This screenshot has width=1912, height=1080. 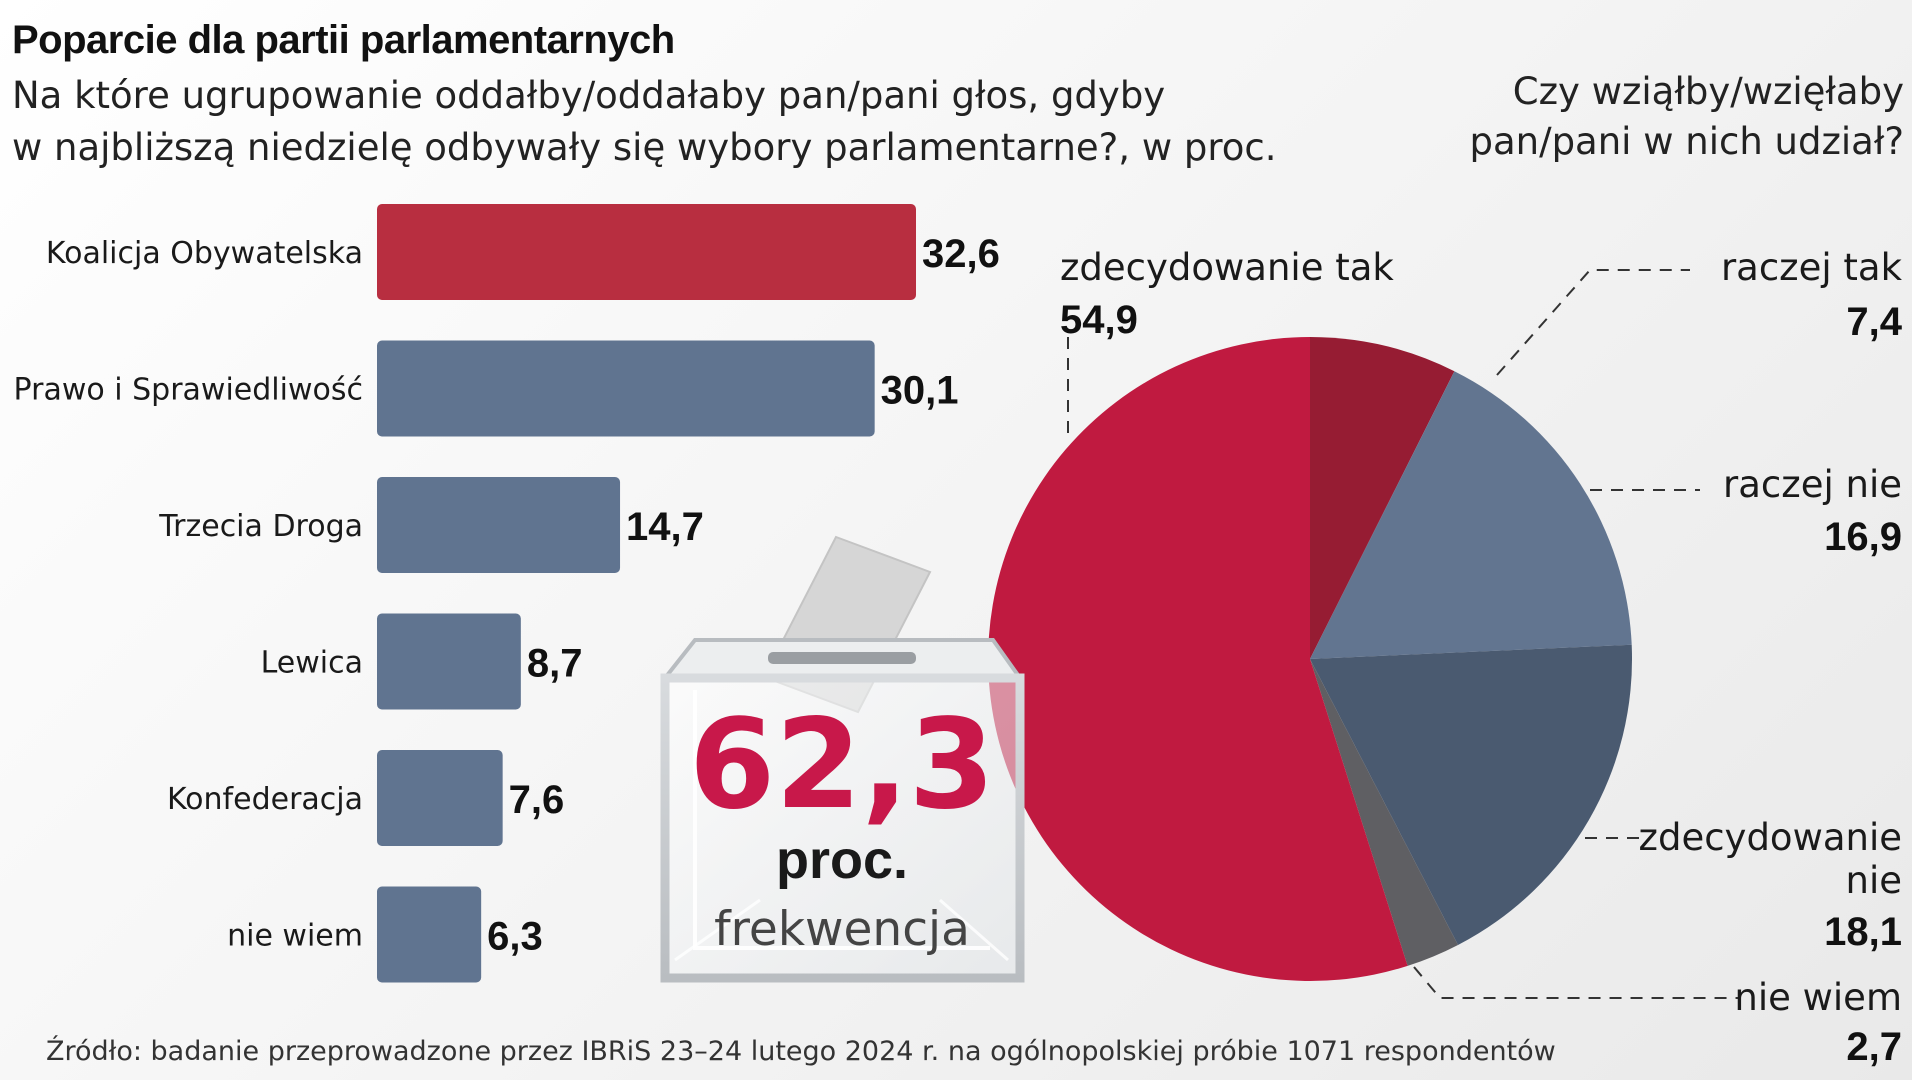 I want to click on ballot-box-body, so click(x=842, y=828).